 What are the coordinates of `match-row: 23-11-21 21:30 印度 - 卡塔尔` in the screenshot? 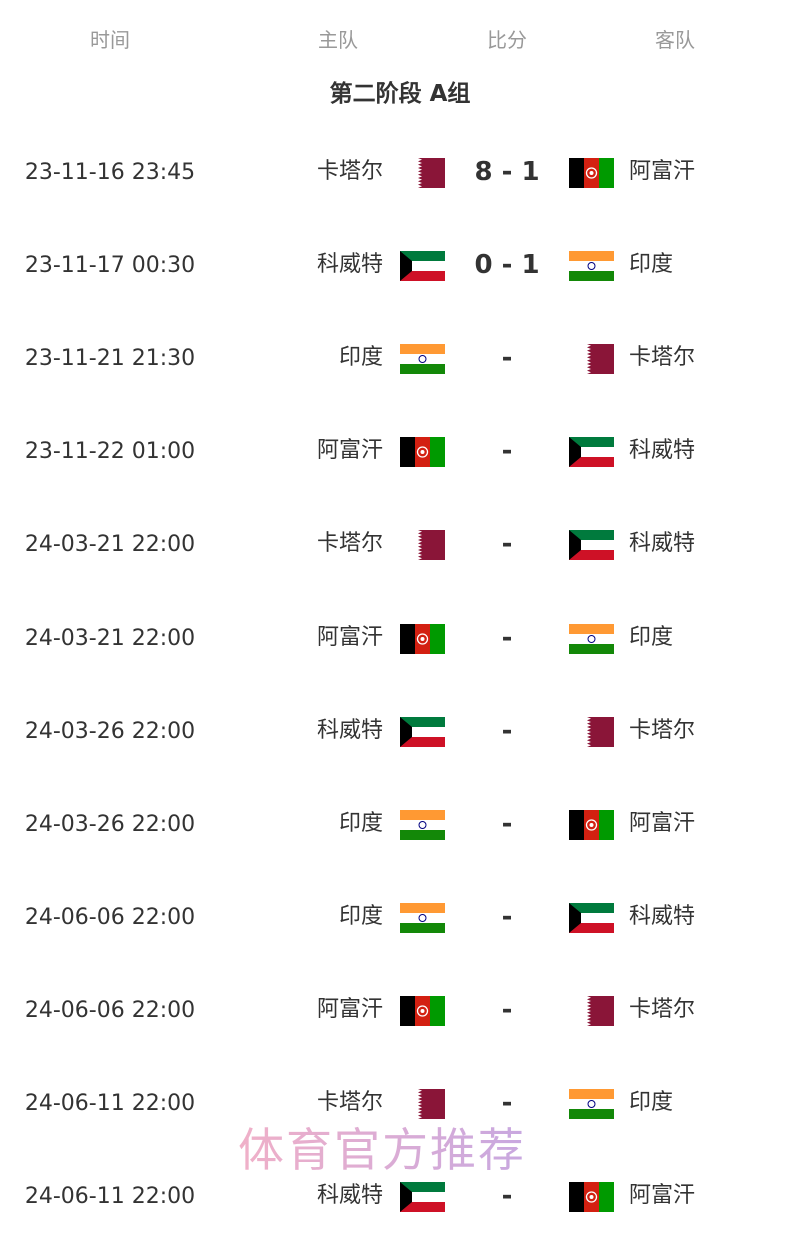 It's located at (400, 359).